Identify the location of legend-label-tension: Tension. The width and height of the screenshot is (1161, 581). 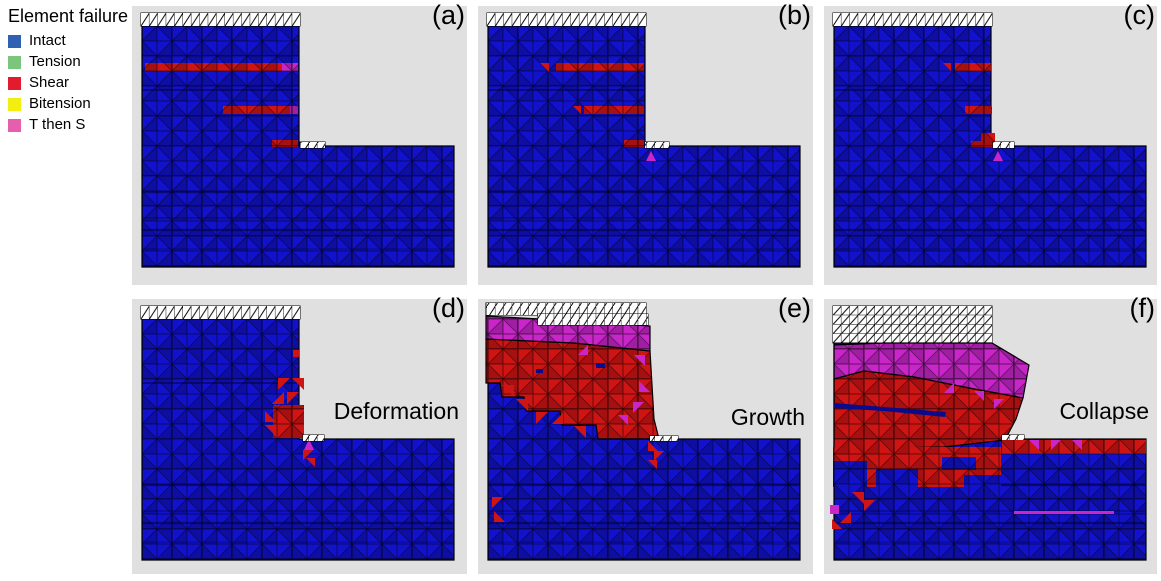
(55, 61).